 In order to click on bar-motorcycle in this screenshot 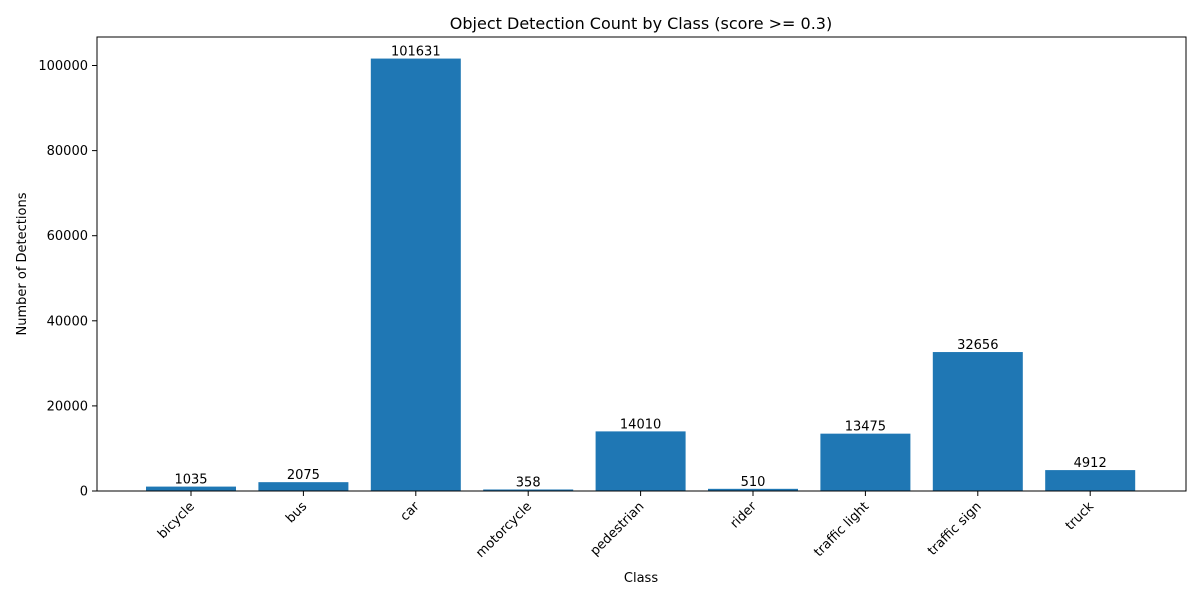, I will do `click(528, 490)`.